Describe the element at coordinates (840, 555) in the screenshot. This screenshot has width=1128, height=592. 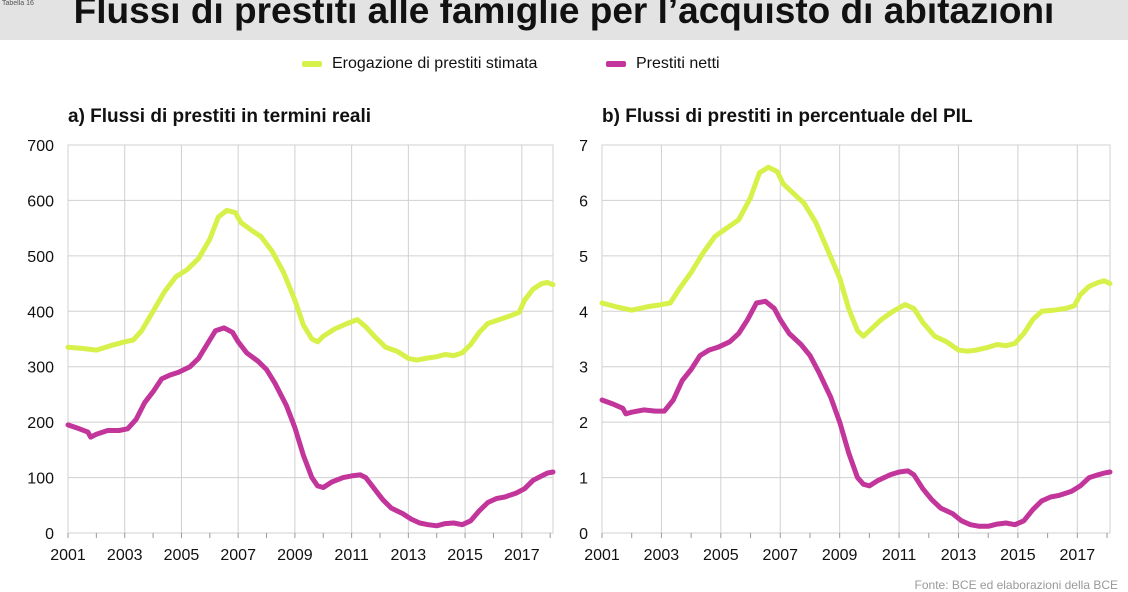
I see `panel-b-x-tick-label: 2009` at that location.